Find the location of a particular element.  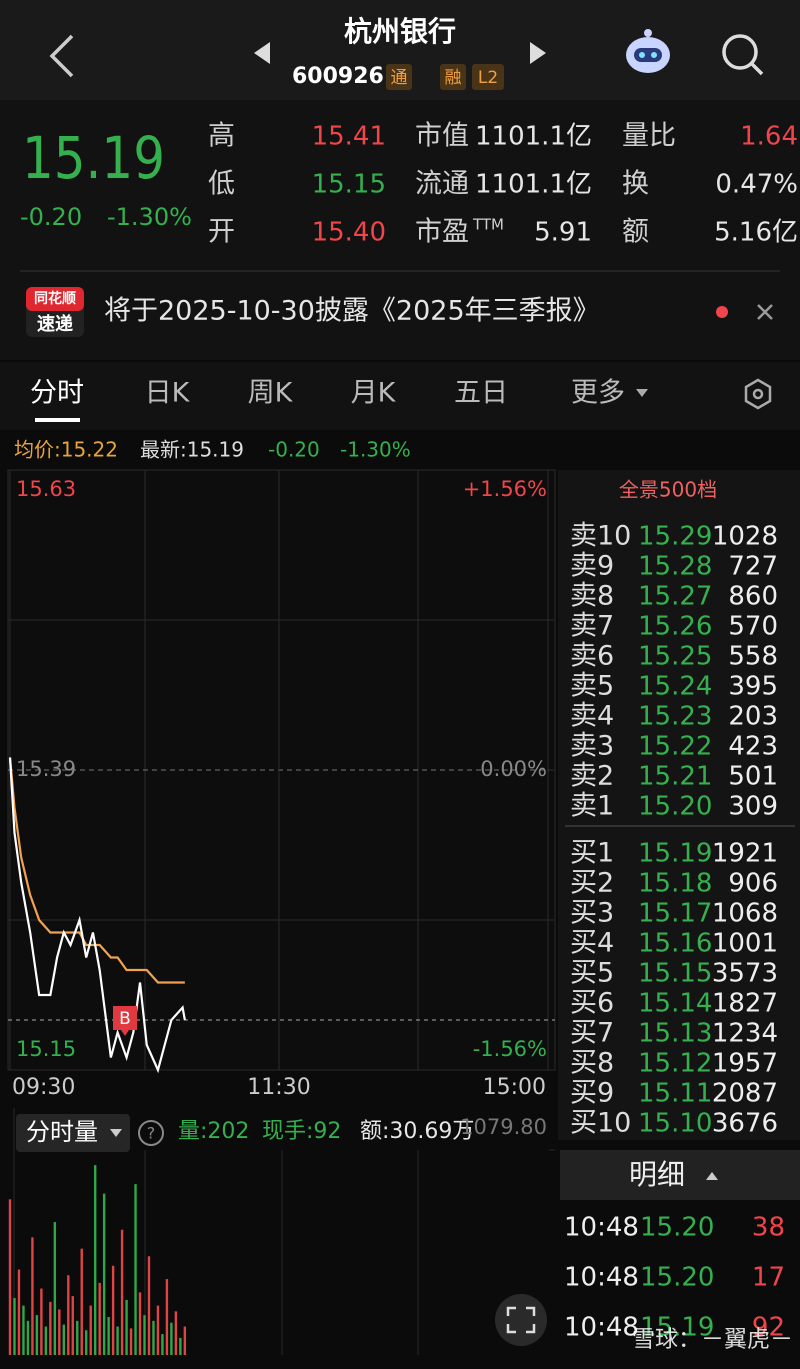

settings-button is located at coordinates (758, 394).